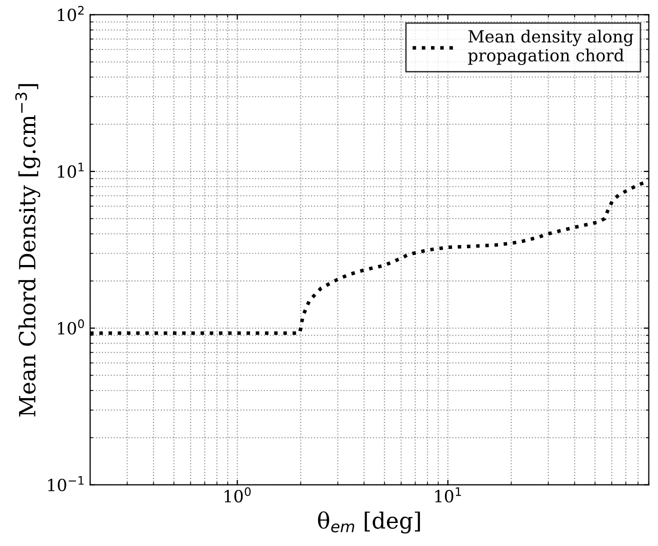 This screenshot has height=546, width=658. Describe the element at coordinates (71, 327) in the screenshot. I see `y-tick-label: 10$^{0}$` at that location.